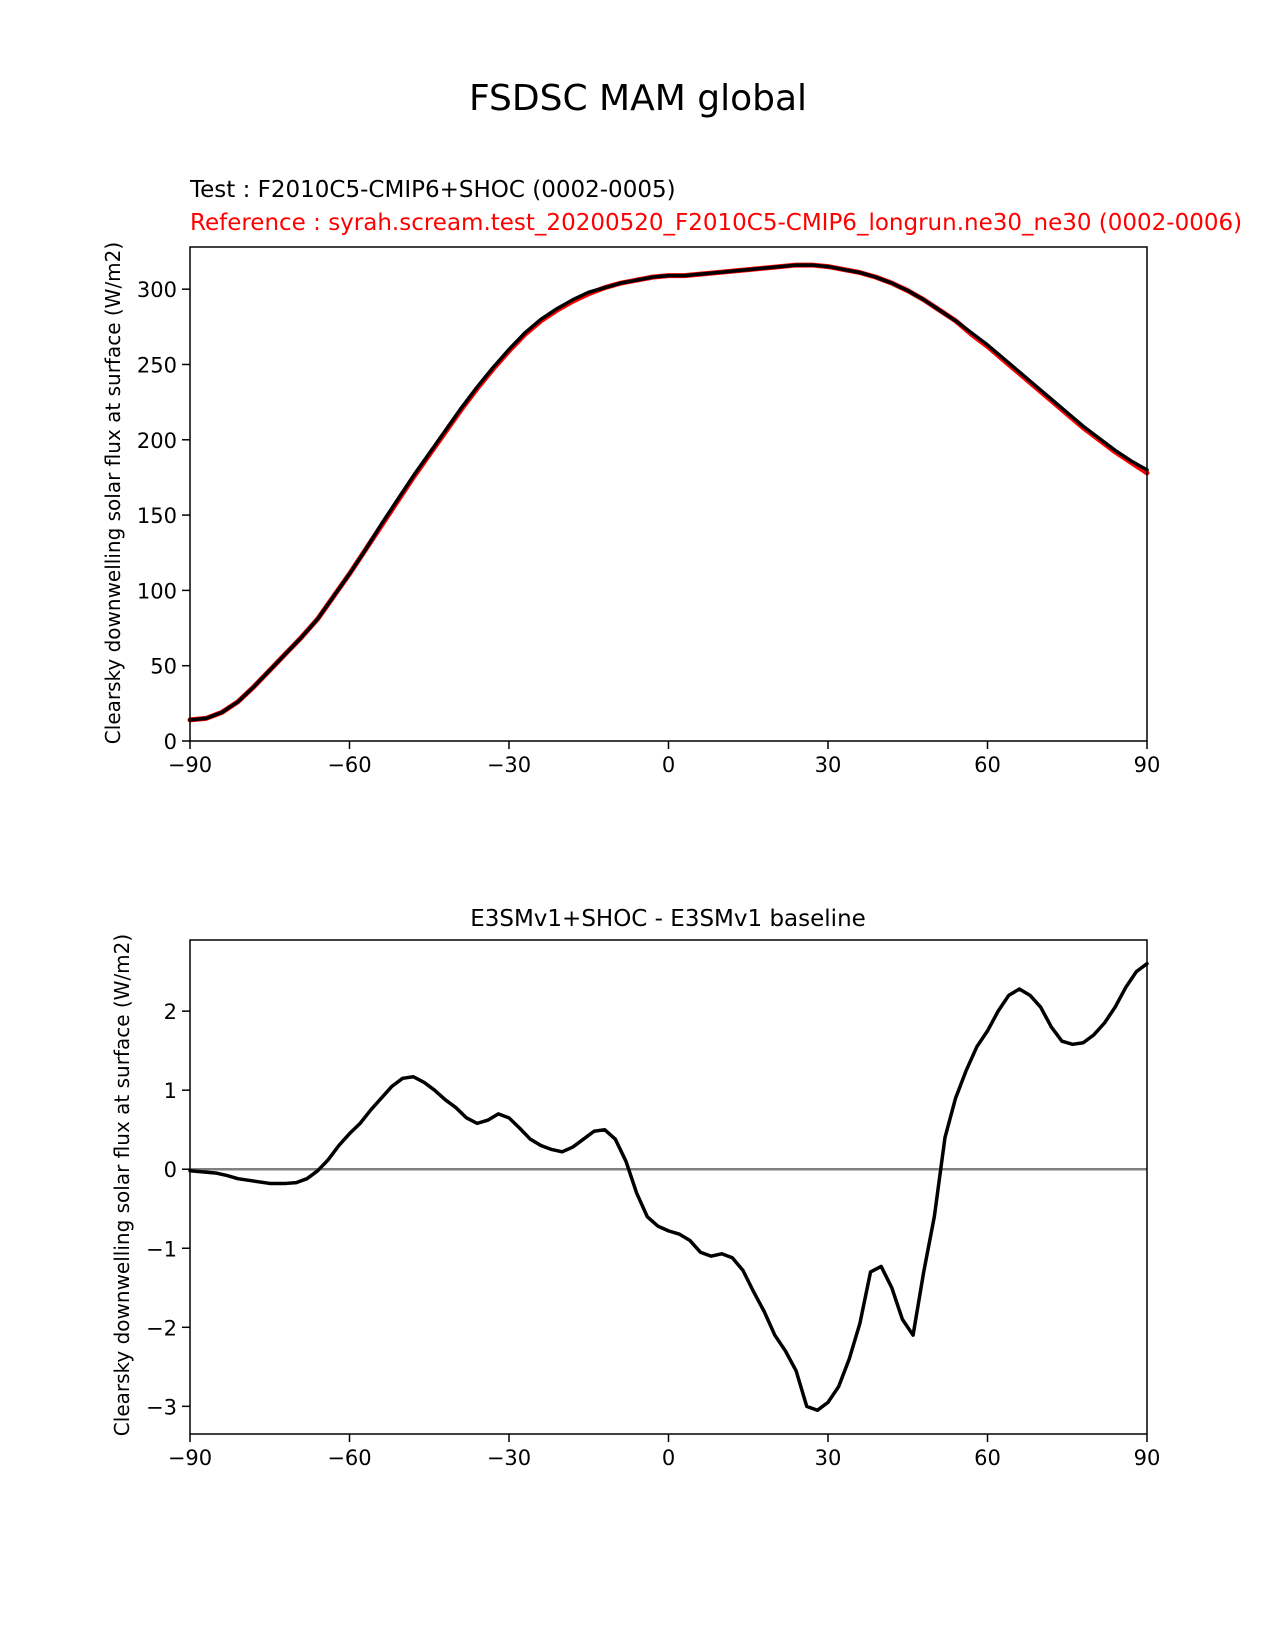  I want to click on y-tick-label: 1, so click(170, 1091).